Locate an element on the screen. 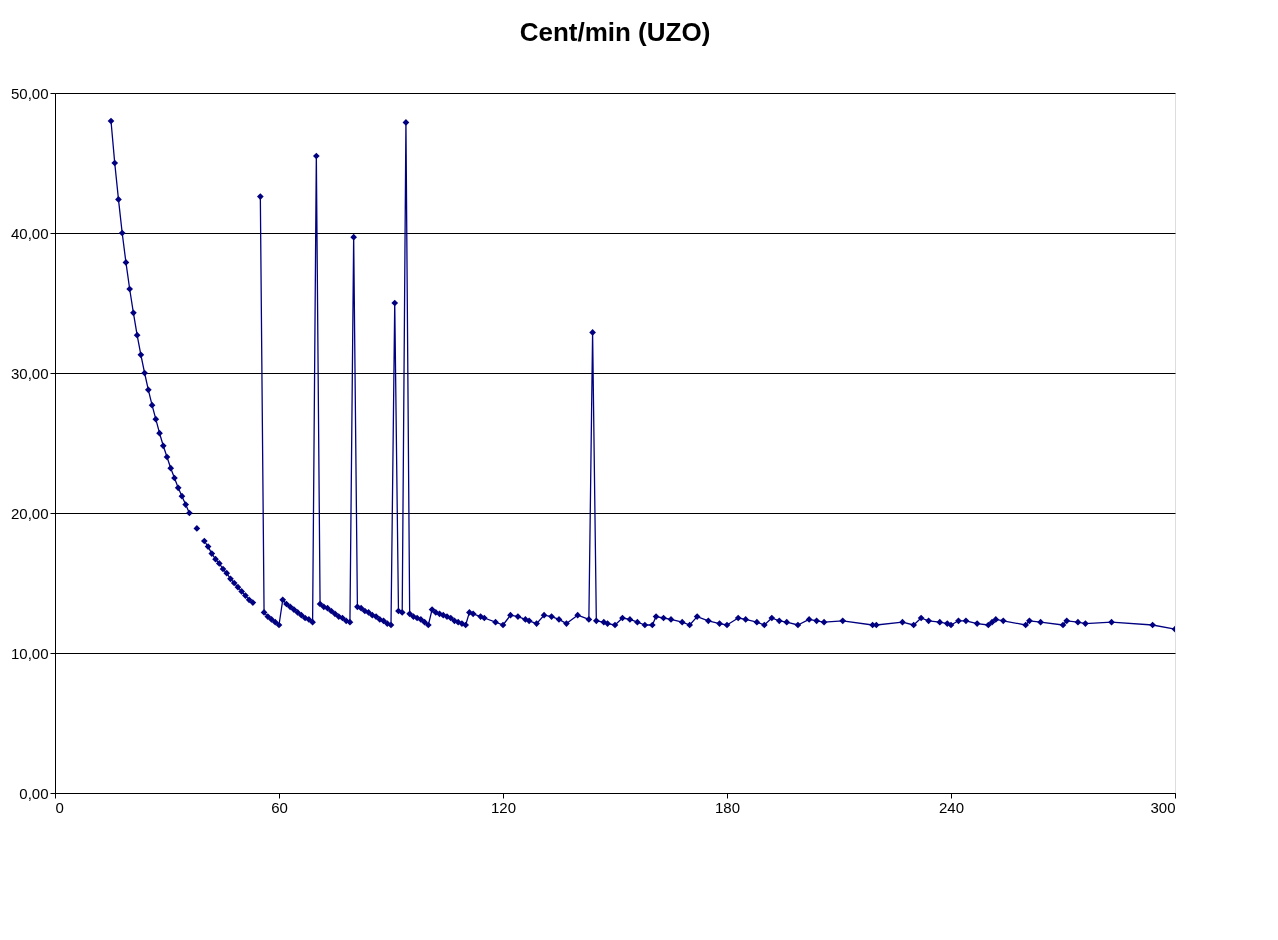  x-tick-label: 300 is located at coordinates (1163, 807).